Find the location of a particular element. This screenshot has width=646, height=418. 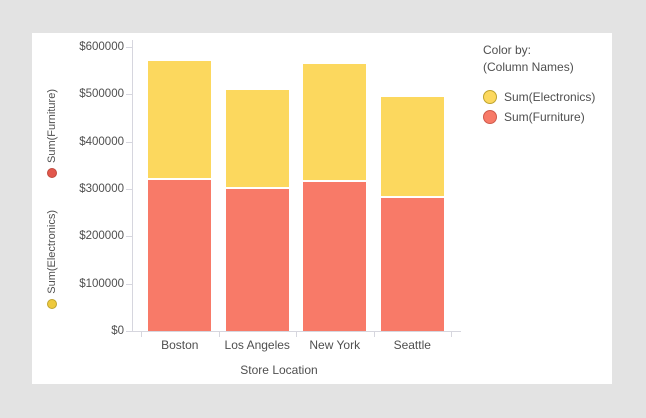

bar-segment-new-york-sum-furniture is located at coordinates (335, 256).